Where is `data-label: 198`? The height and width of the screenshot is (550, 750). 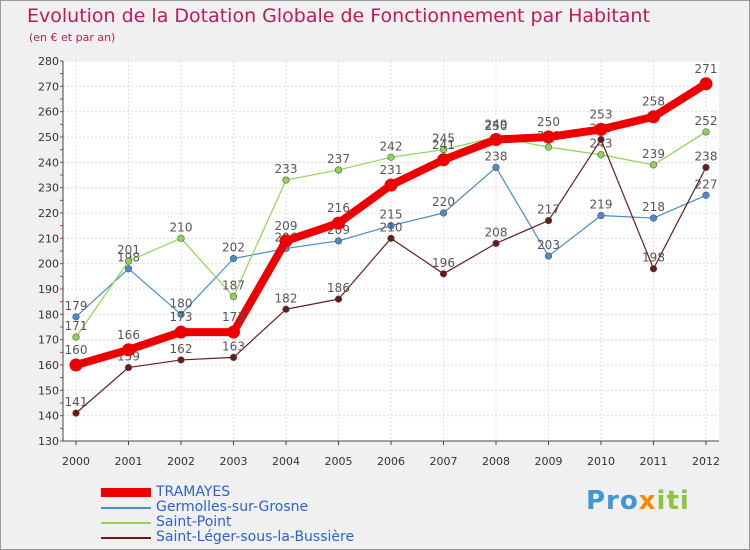 data-label: 198 is located at coordinates (653, 258).